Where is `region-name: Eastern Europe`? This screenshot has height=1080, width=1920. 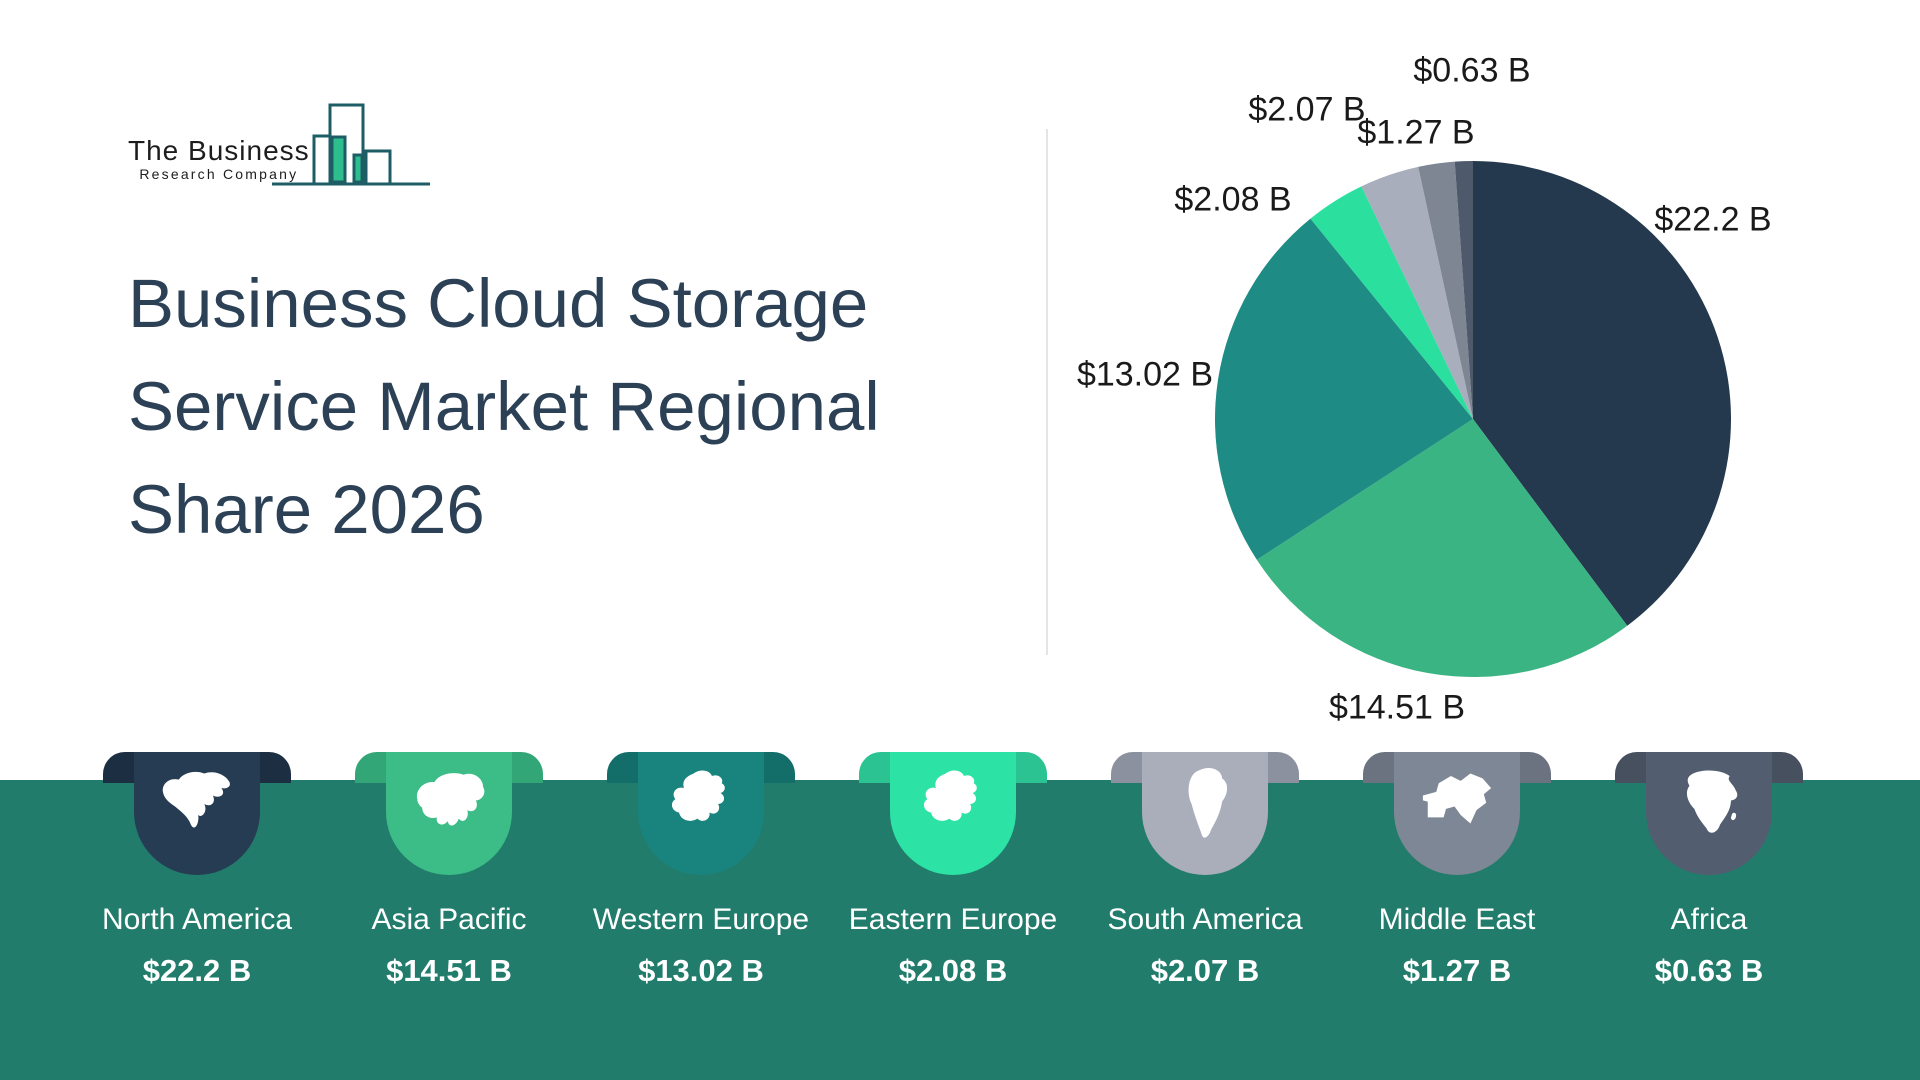
region-name: Eastern Europe is located at coordinates (953, 919).